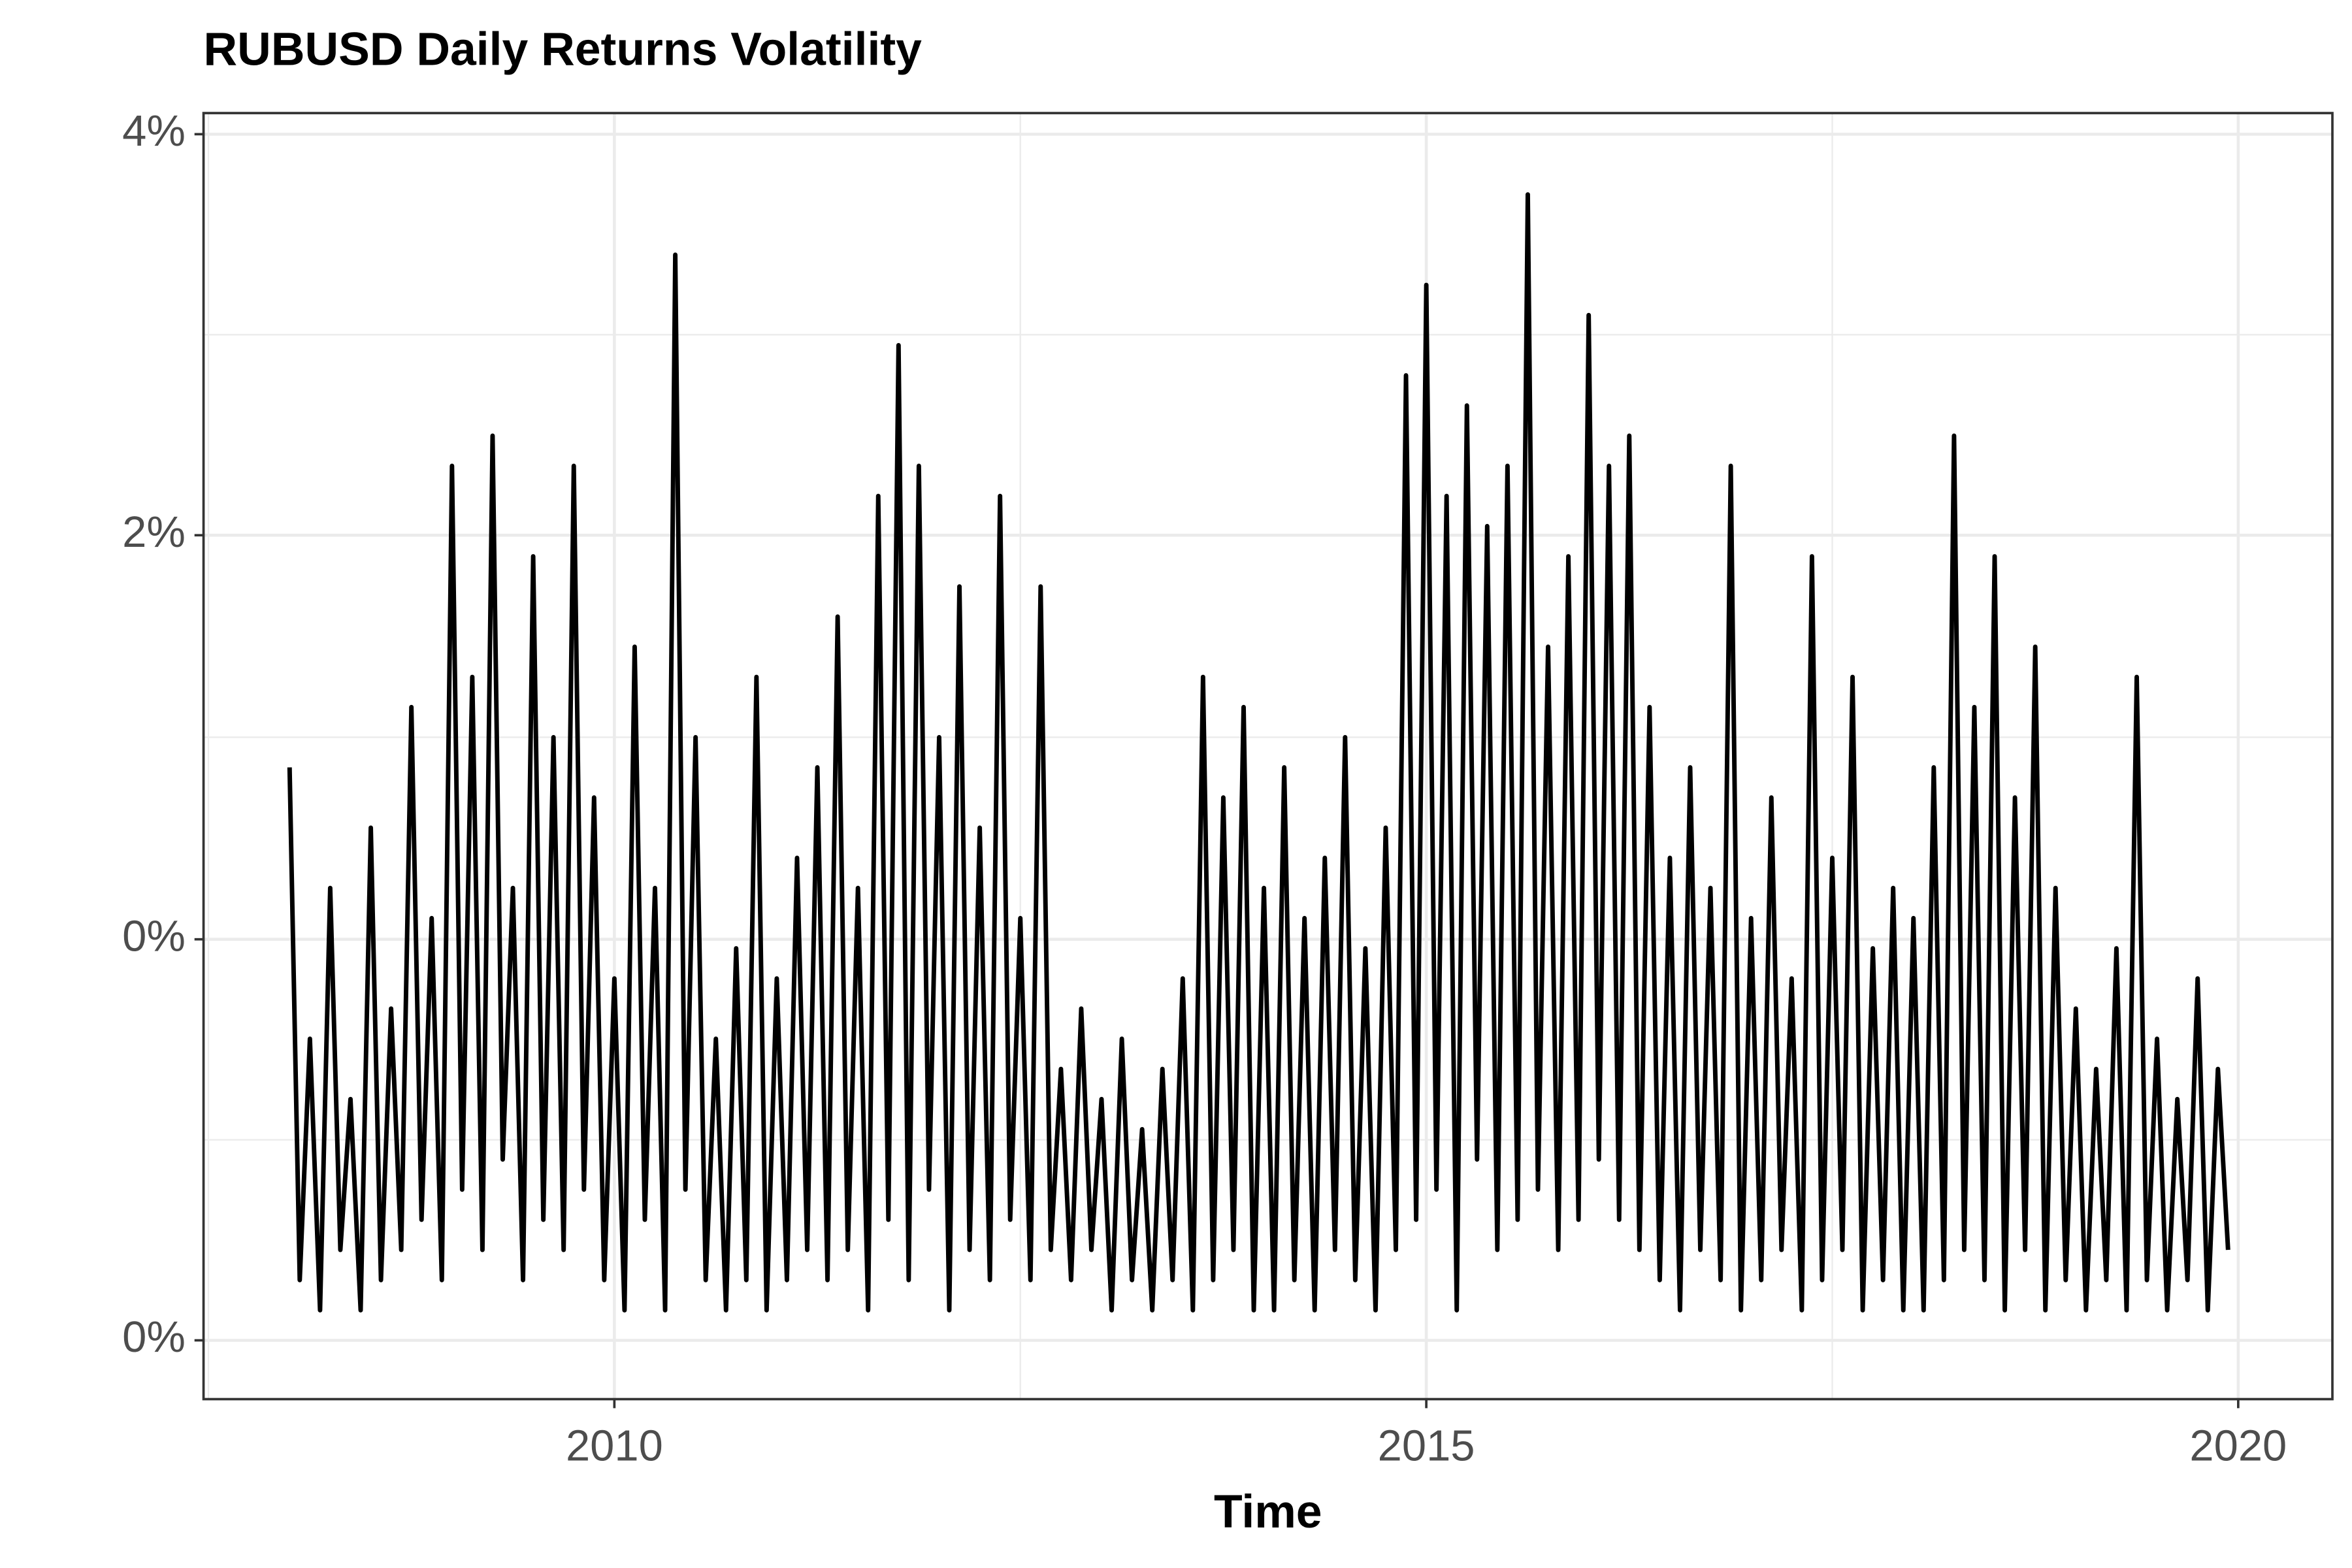  I want to click on x-tick-label: 2015, so click(1426, 1445).